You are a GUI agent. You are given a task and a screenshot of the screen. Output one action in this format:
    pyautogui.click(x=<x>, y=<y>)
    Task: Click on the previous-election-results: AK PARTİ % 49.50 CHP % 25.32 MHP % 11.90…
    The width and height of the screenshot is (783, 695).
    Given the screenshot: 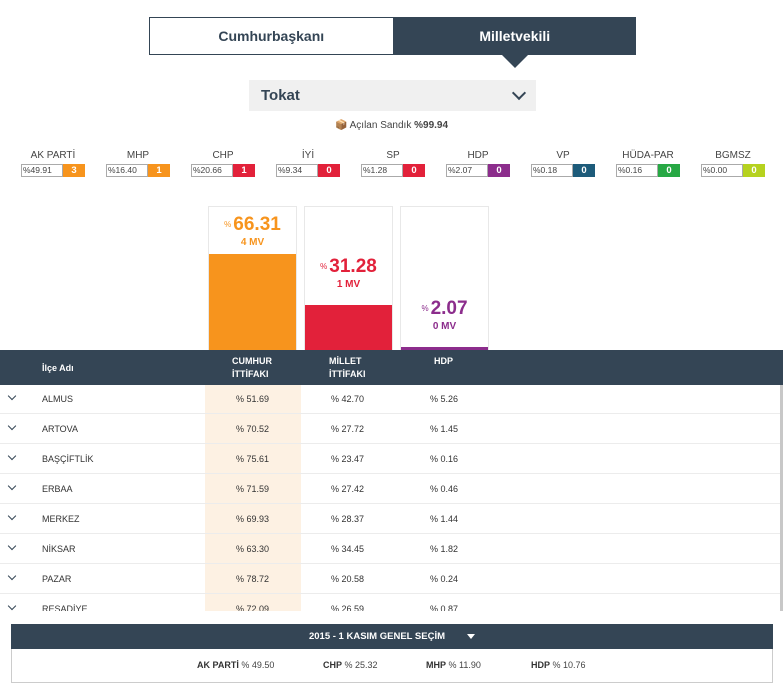 What is the action you would take?
    pyautogui.click(x=392, y=666)
    